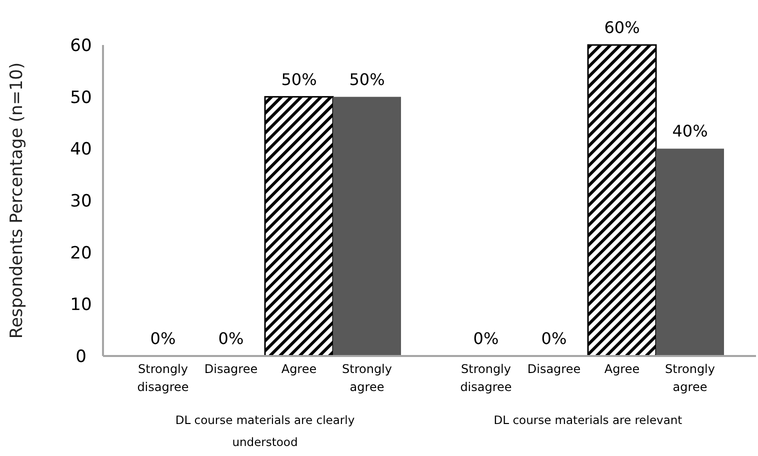 The width and height of the screenshot is (758, 456). Describe the element at coordinates (81, 46) in the screenshot. I see `y-tick-label: 60` at that location.